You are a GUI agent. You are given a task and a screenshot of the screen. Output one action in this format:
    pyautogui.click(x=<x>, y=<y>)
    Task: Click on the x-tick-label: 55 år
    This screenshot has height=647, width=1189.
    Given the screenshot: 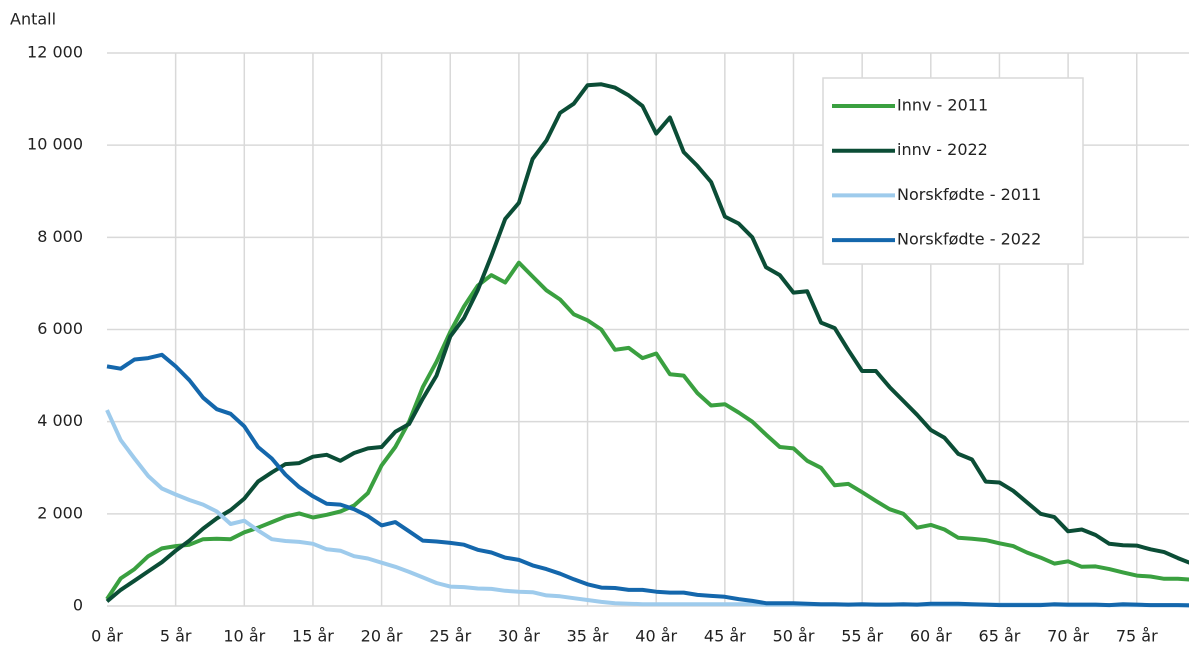 What is the action you would take?
    pyautogui.click(x=862, y=636)
    